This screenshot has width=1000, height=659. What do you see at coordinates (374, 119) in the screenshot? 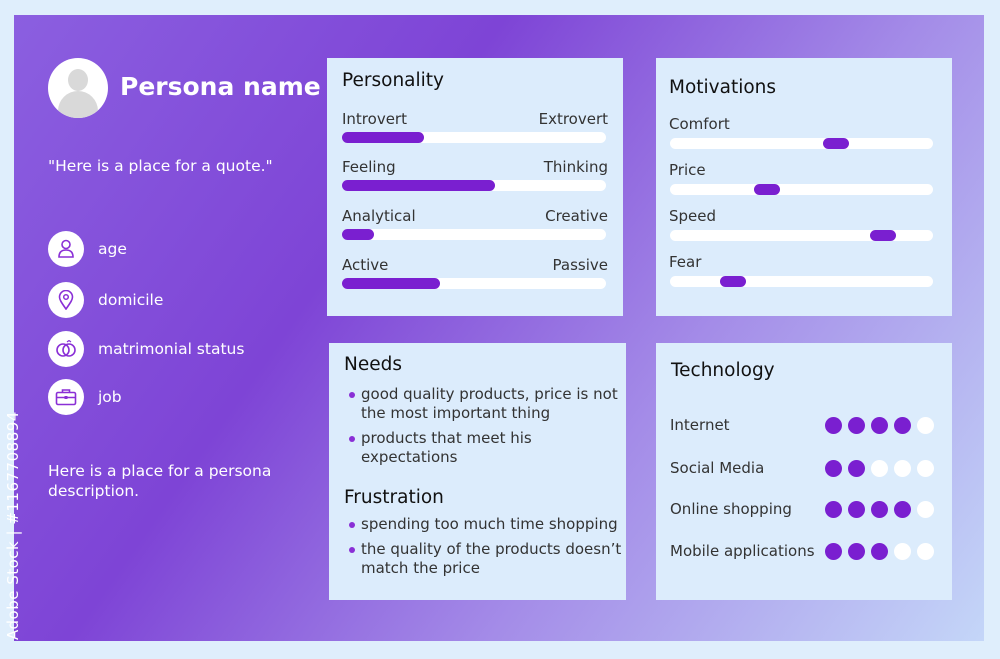
I see `trait-left-label: Introvert` at bounding box center [374, 119].